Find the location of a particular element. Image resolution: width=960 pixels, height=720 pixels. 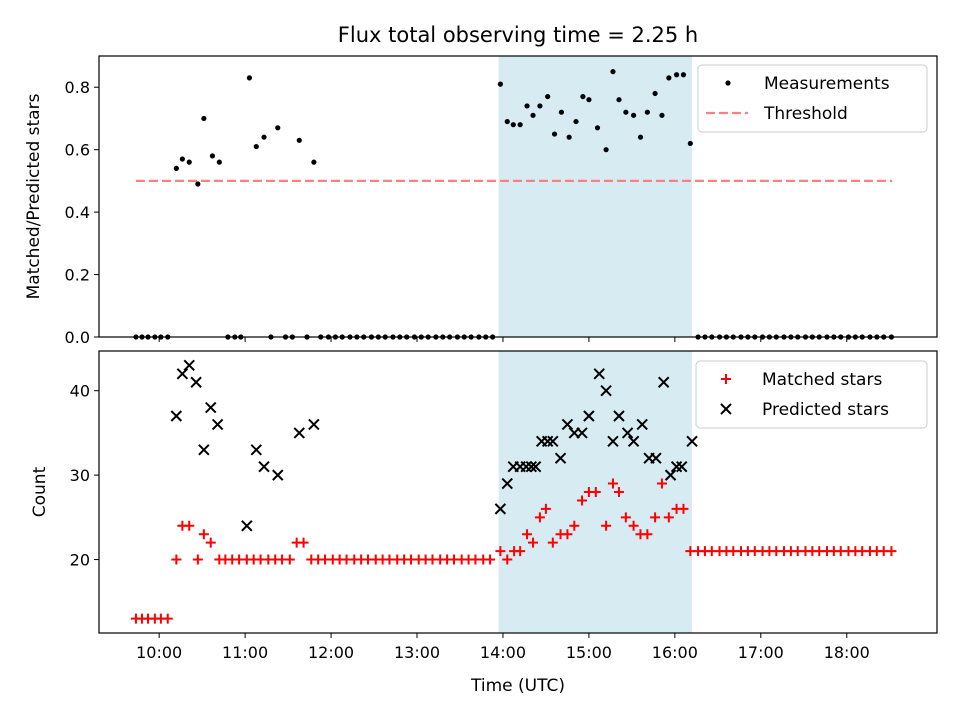

top-x-ticks is located at coordinates (503, 339).